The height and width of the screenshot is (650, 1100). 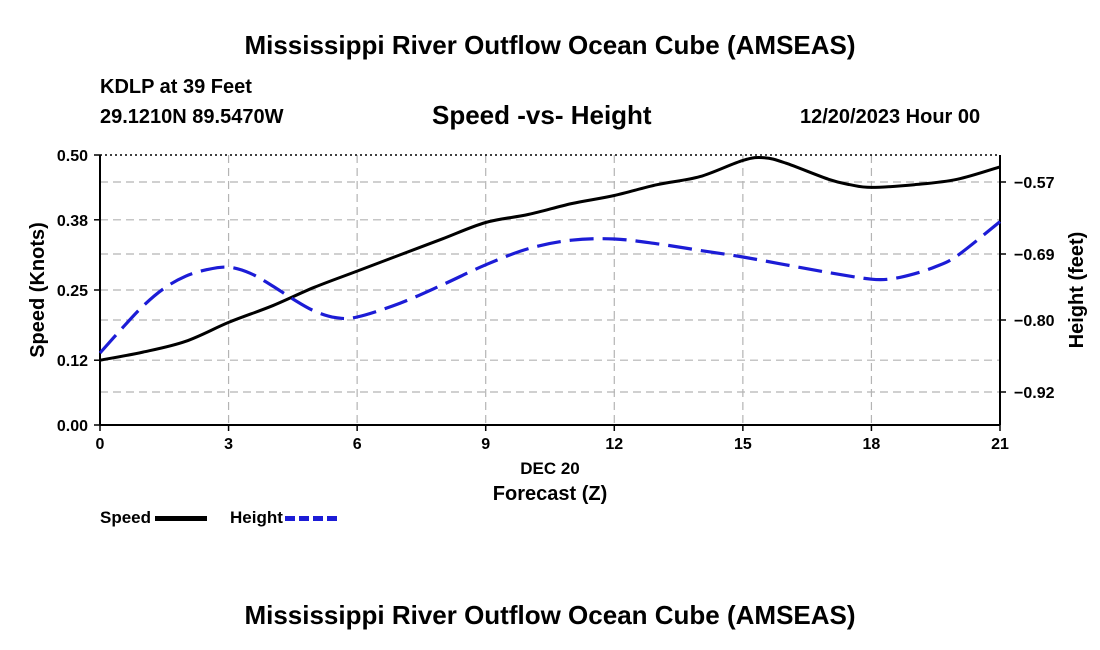 I want to click on legend-height-label: Height, so click(x=256, y=517).